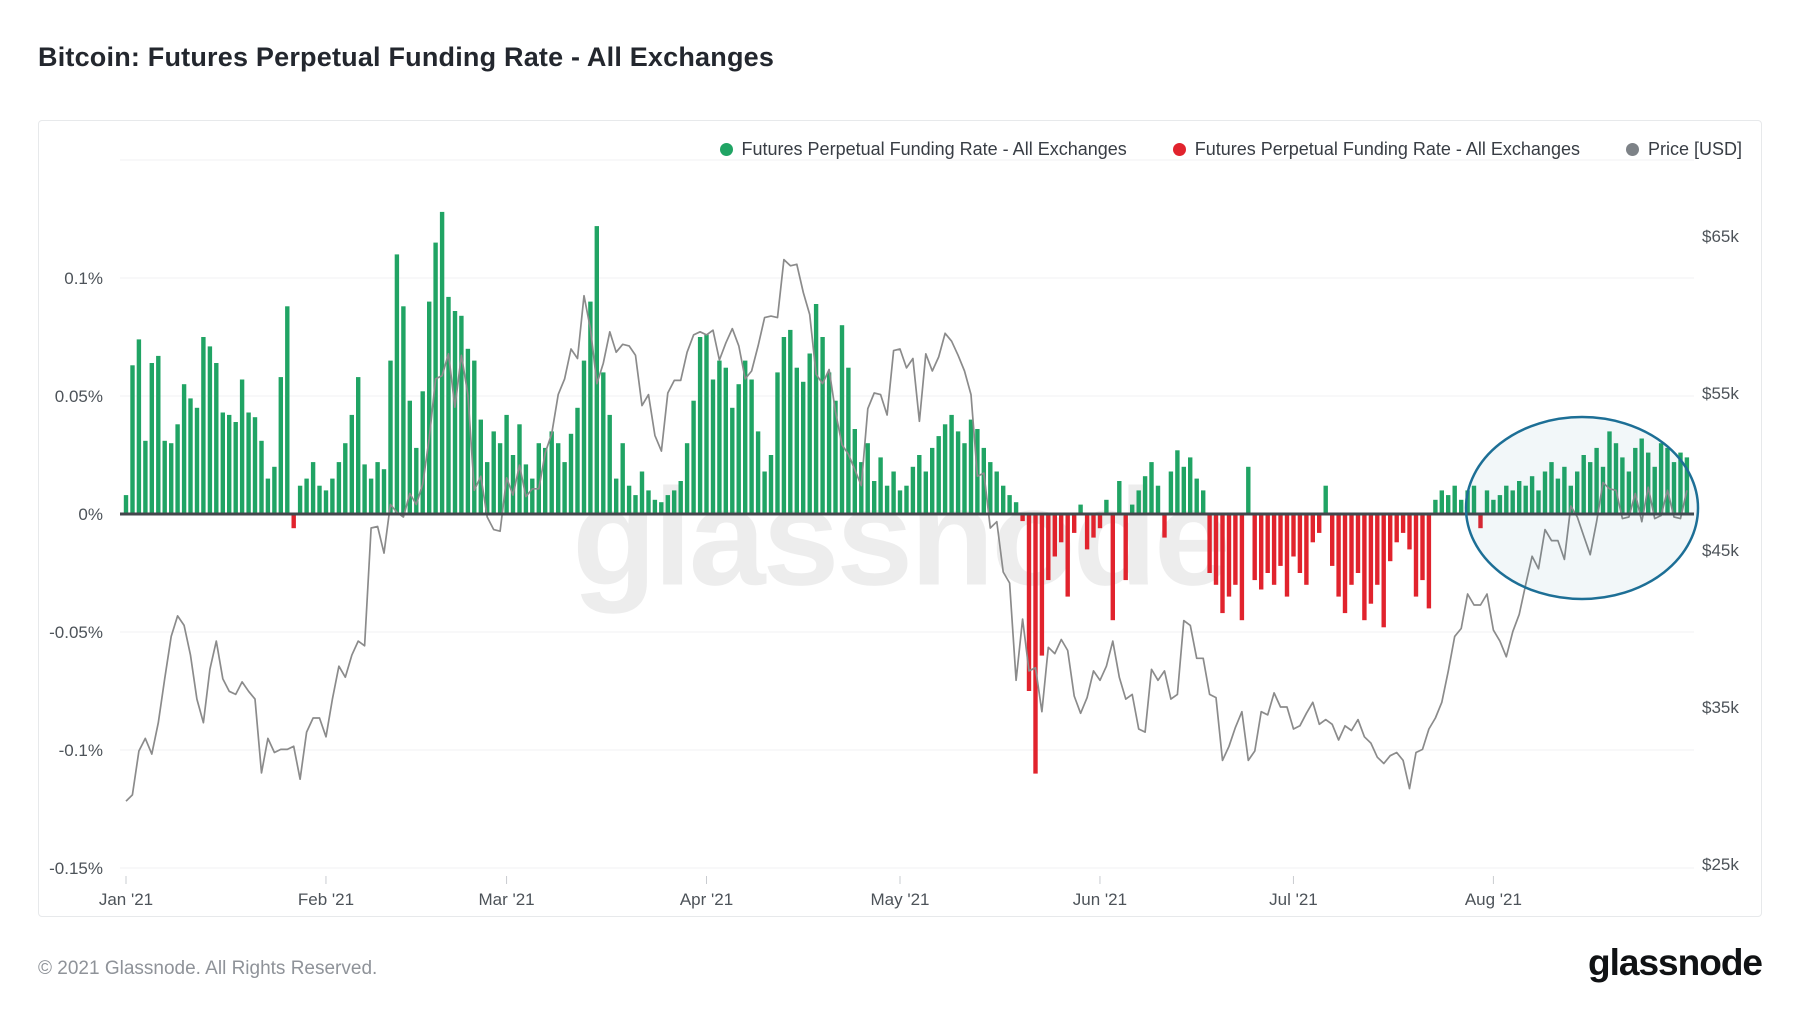  Describe the element at coordinates (1720, 707) in the screenshot. I see `right-axis-label: $35k` at that location.